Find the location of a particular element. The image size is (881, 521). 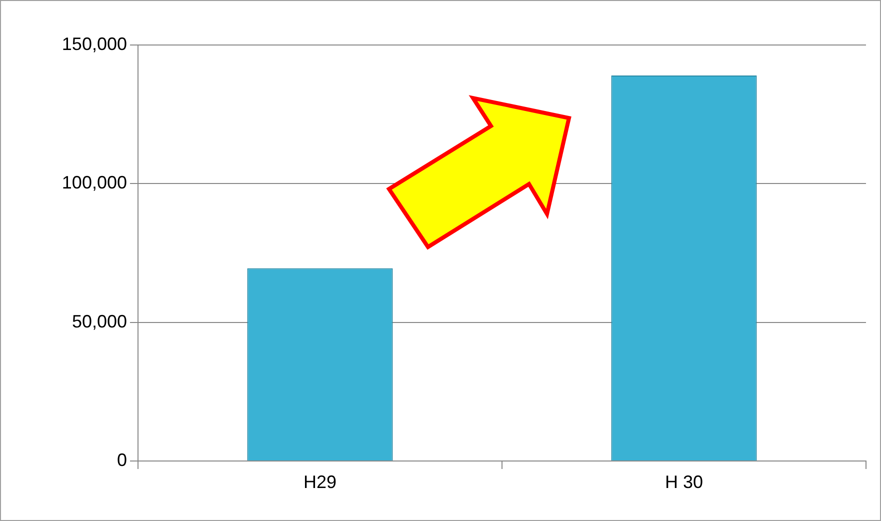

y-tick-label: 150,000 is located at coordinates (94, 44).